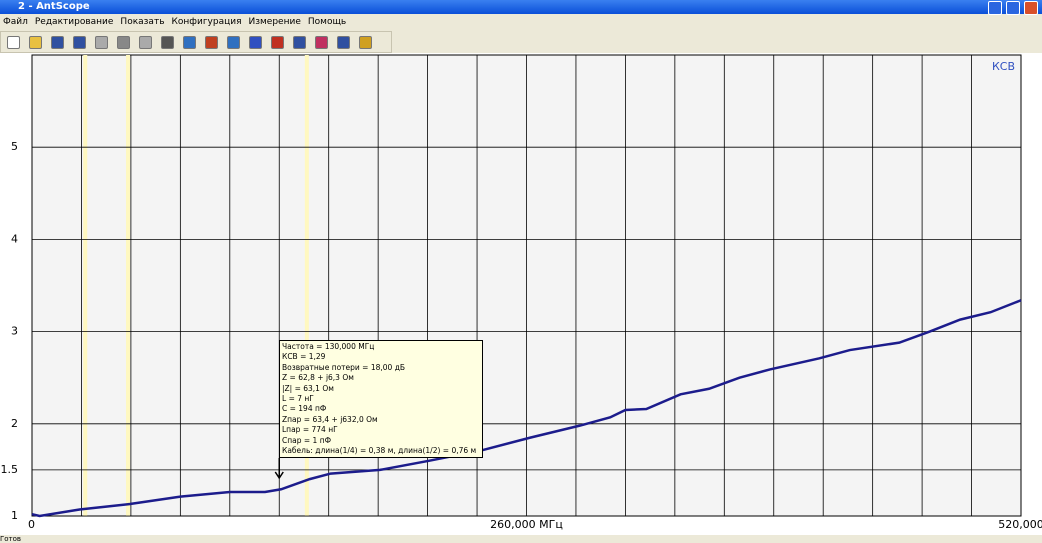 This screenshot has width=1042, height=543. What do you see at coordinates (54, 6) in the screenshot?
I see `window-title: 2 - AntScope` at bounding box center [54, 6].